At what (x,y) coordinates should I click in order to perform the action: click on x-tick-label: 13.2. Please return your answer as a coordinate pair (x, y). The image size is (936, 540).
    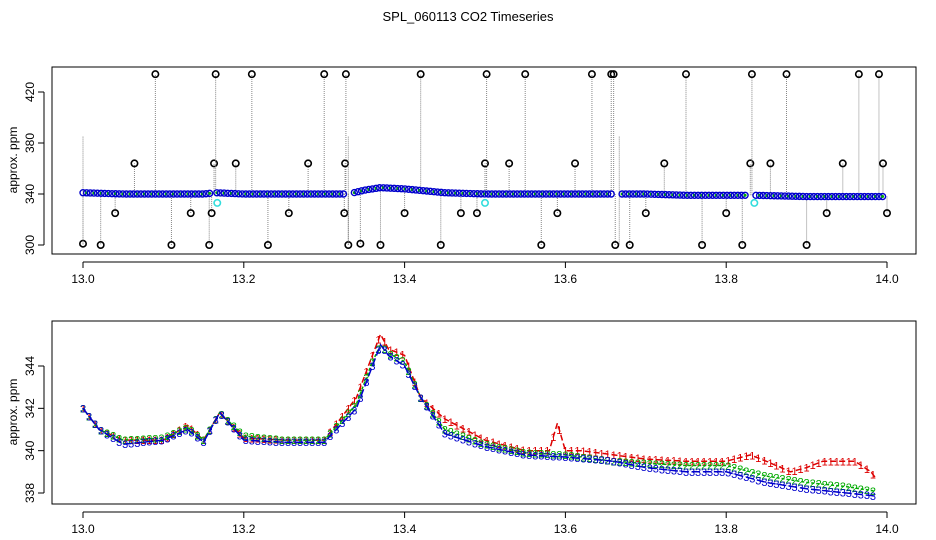
    Looking at the image, I should click on (244, 279).